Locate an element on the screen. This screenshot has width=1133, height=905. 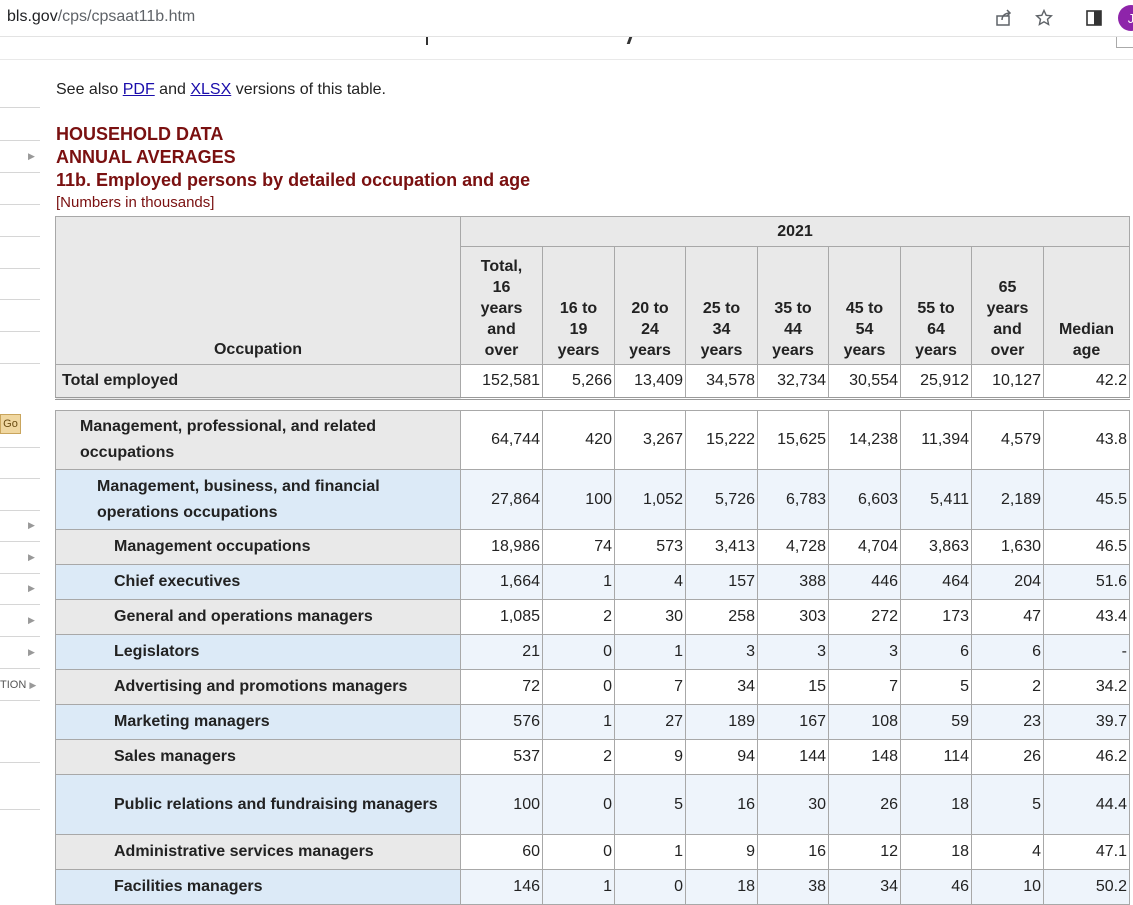
value-cell: 30 is located at coordinates (793, 804).